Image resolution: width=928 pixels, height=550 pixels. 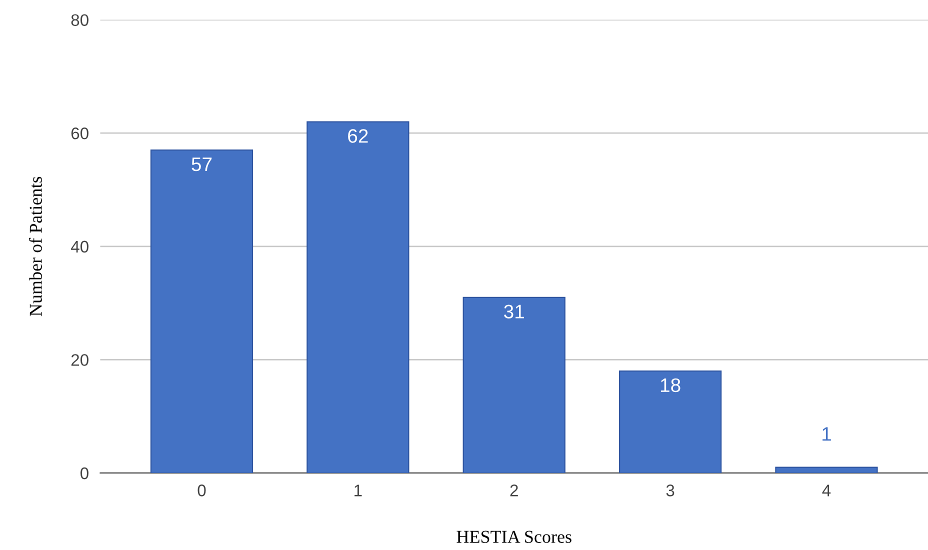 What do you see at coordinates (826, 434) in the screenshot?
I see `data-label: 1` at bounding box center [826, 434].